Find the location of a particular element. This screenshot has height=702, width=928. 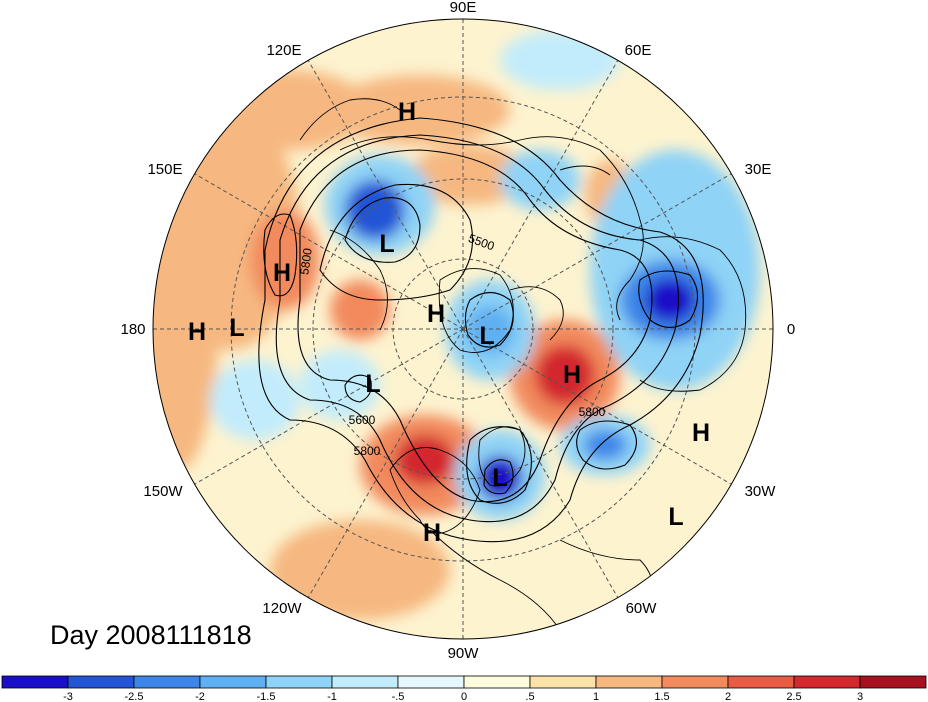

lon-label-150w: 150W is located at coordinates (163, 491).